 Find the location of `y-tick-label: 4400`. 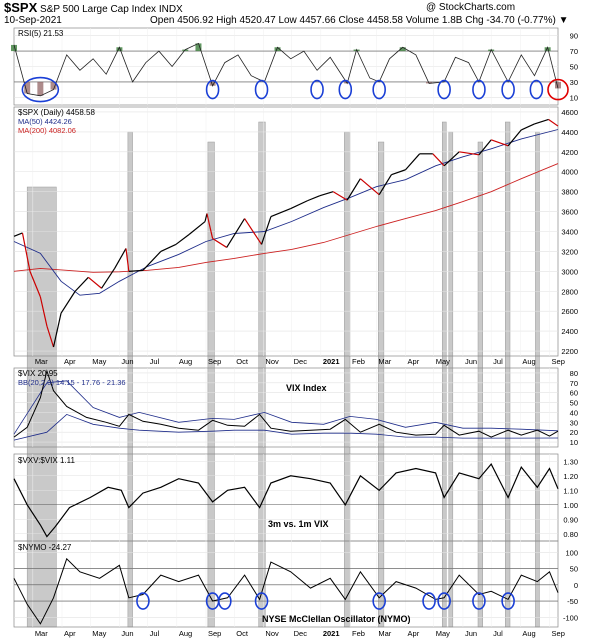

y-tick-label: 4400 is located at coordinates (569, 132).